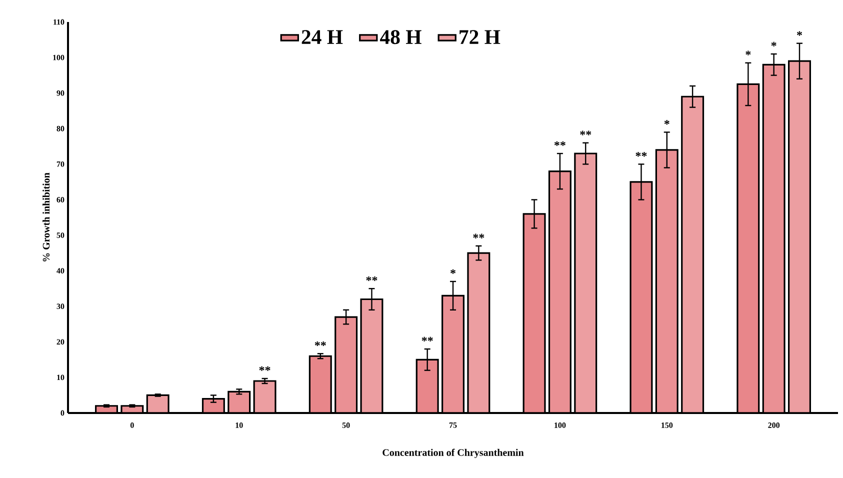  What do you see at coordinates (401, 37) in the screenshot?
I see `legend-label: 48 H` at bounding box center [401, 37].